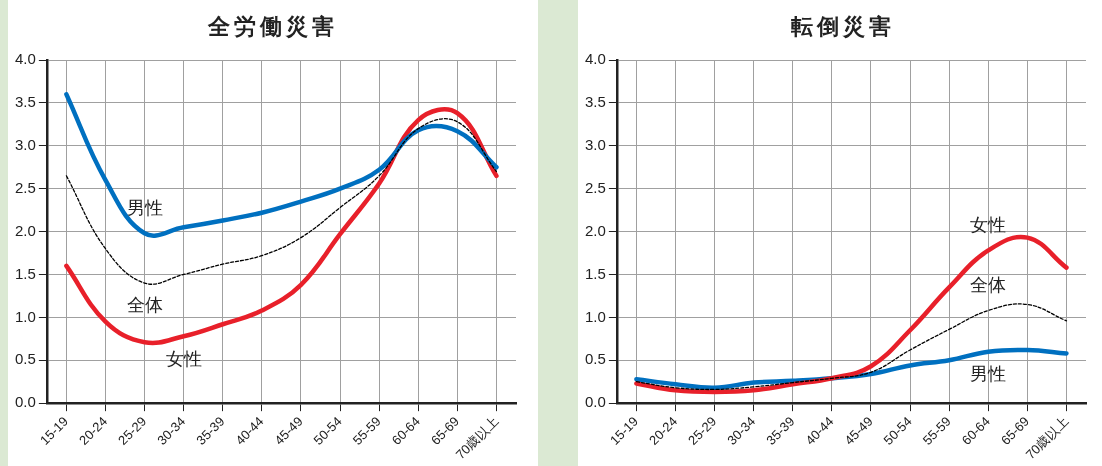  What do you see at coordinates (843, 27) in the screenshot?
I see `chart-title: 転倒災害` at bounding box center [843, 27].